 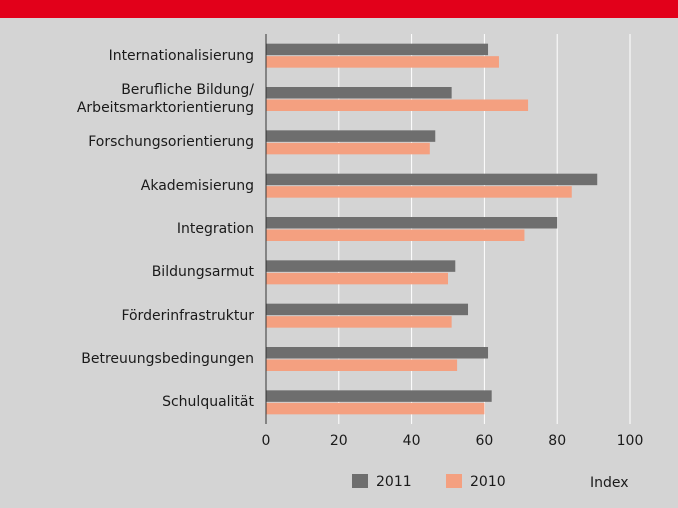 What do you see at coordinates (339, 441) in the screenshot?
I see `x-tick-label: 20` at bounding box center [339, 441].